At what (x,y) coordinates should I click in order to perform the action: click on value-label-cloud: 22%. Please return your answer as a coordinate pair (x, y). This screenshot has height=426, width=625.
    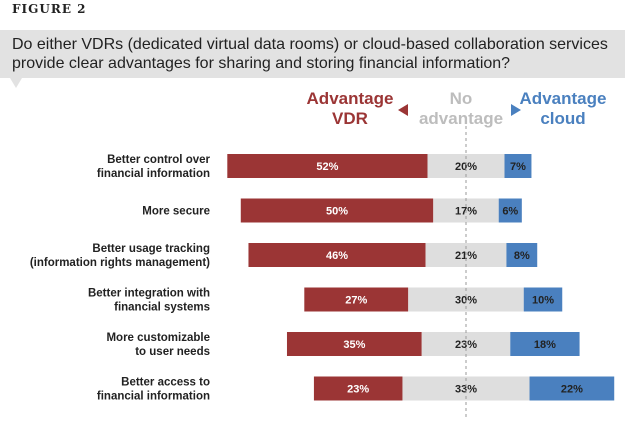
    Looking at the image, I should click on (572, 390).